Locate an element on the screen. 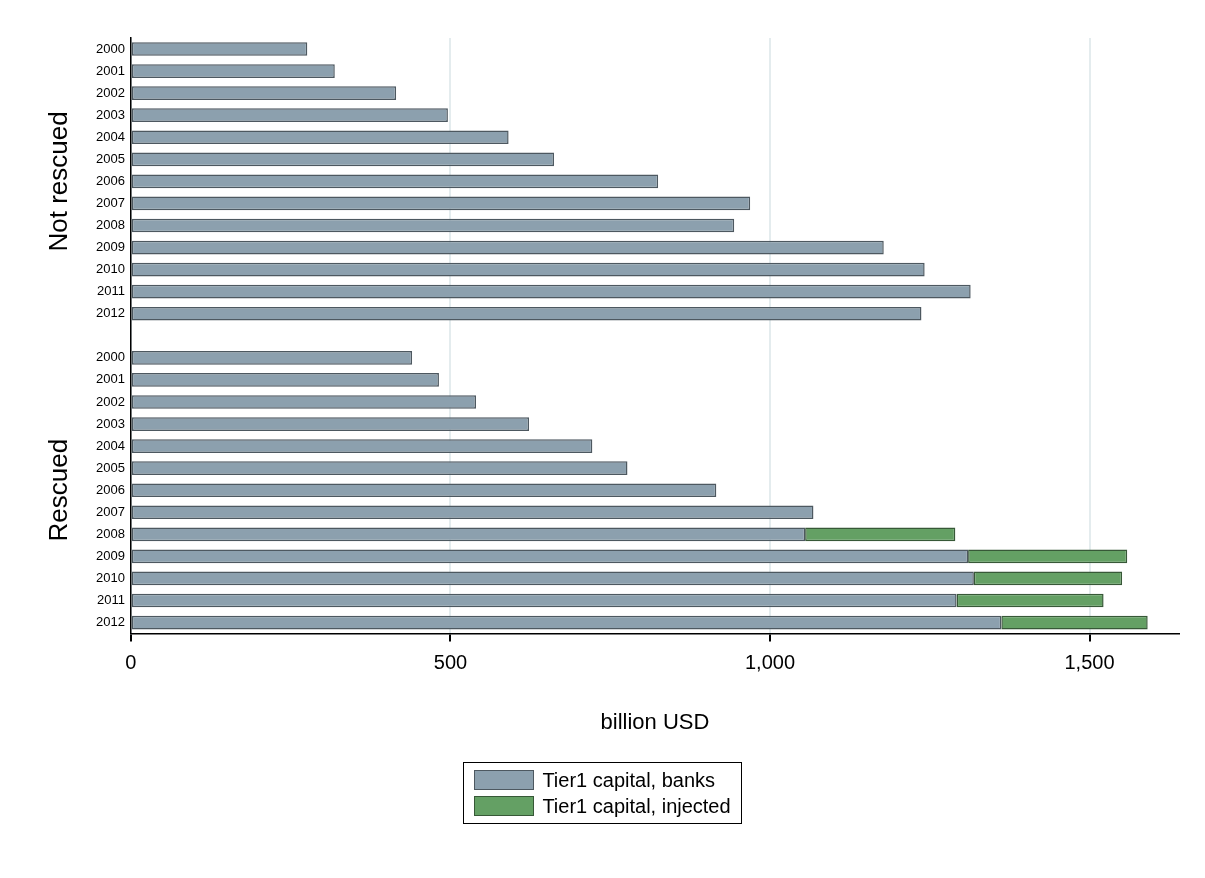 The image size is (1205, 878). legend-label: Tier1 capital, injected is located at coordinates (636, 806).